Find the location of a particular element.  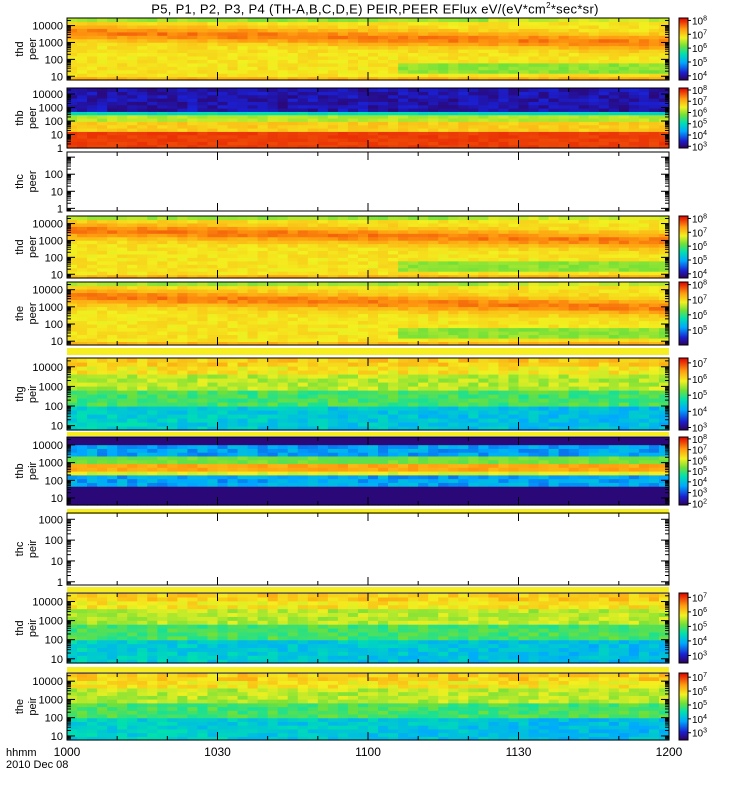

y-tick-label: 1000 is located at coordinates (51, 308).